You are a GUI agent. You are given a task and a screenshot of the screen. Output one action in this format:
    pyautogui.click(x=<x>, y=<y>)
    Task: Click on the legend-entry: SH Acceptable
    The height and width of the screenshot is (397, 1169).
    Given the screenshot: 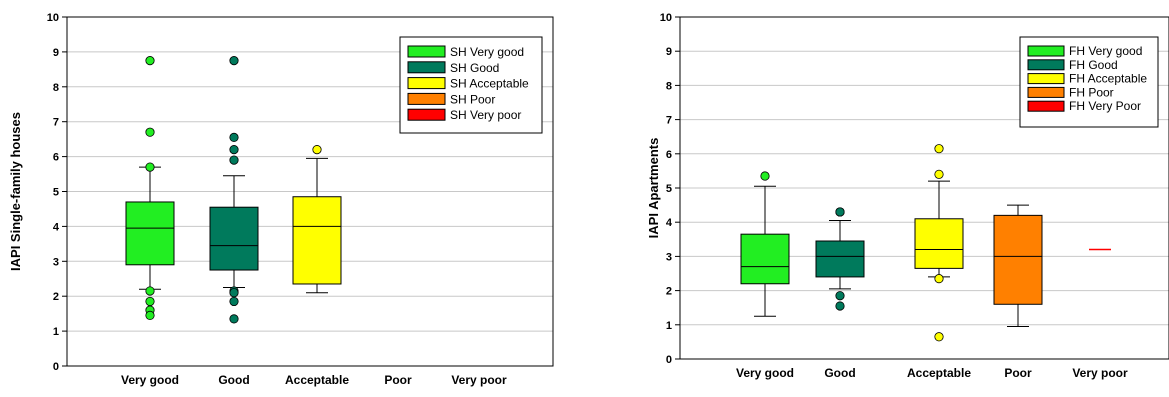 What is the action you would take?
    pyautogui.click(x=489, y=84)
    